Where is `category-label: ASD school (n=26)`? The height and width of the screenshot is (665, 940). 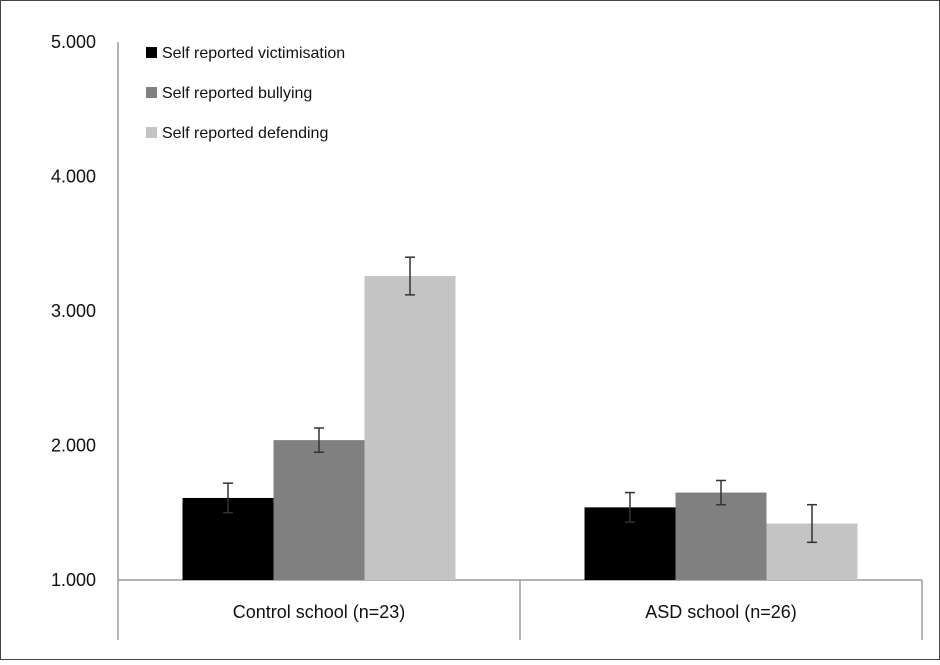
category-label: ASD school (n=26) is located at coordinates (721, 612).